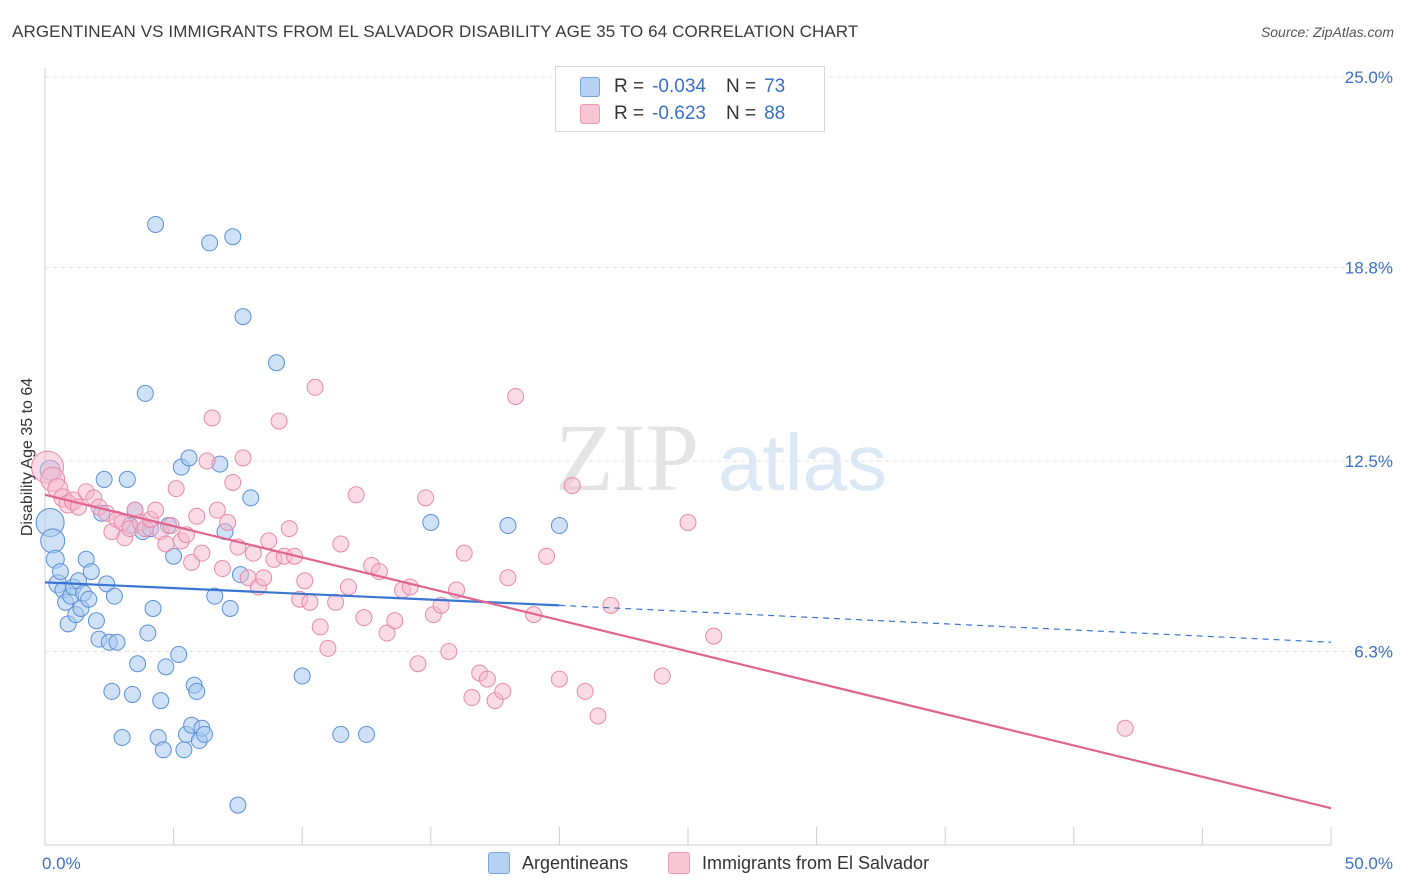 This screenshot has width=1406, height=892. I want to click on source-label: Source: ZipAtlas.com, so click(1327, 32).